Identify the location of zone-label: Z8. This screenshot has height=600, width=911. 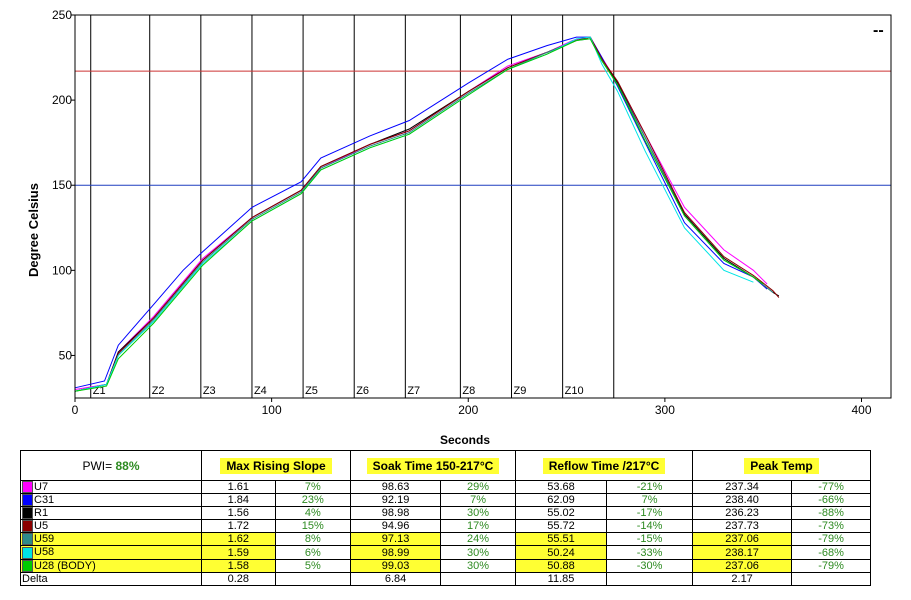
(468, 391).